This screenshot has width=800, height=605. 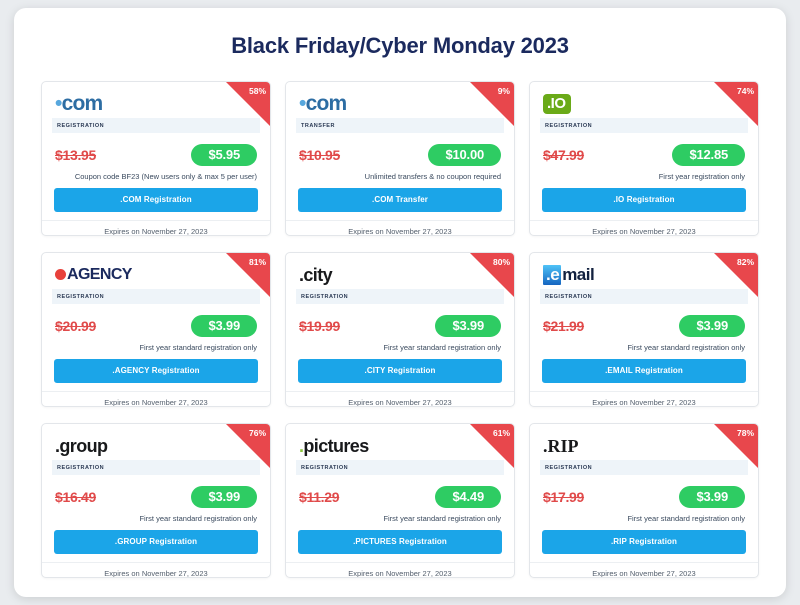 I want to click on logo-text: com, so click(x=82, y=103).